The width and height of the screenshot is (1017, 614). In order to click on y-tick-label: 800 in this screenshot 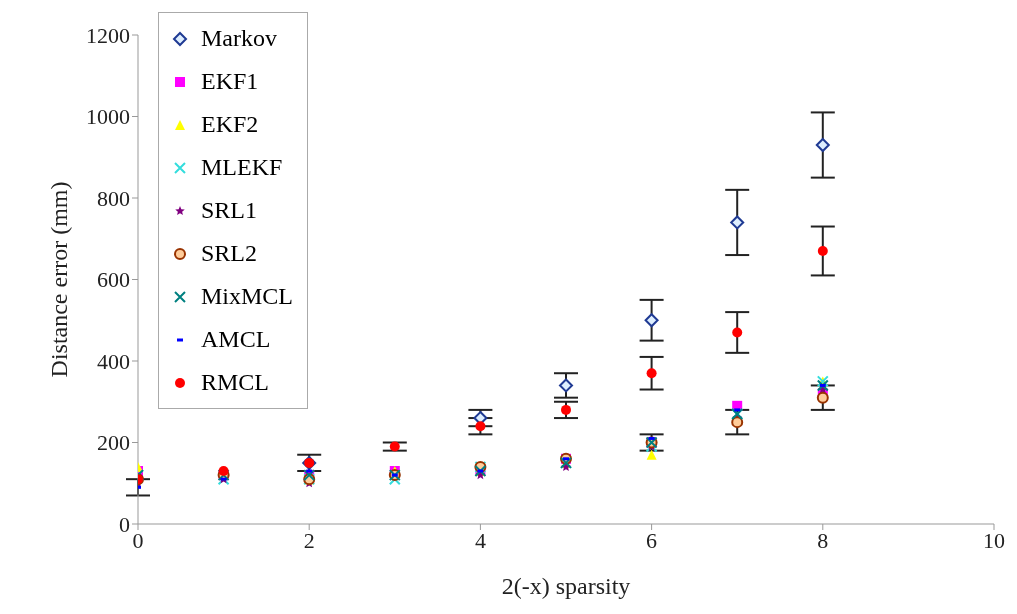, I will do `click(113, 198)`.